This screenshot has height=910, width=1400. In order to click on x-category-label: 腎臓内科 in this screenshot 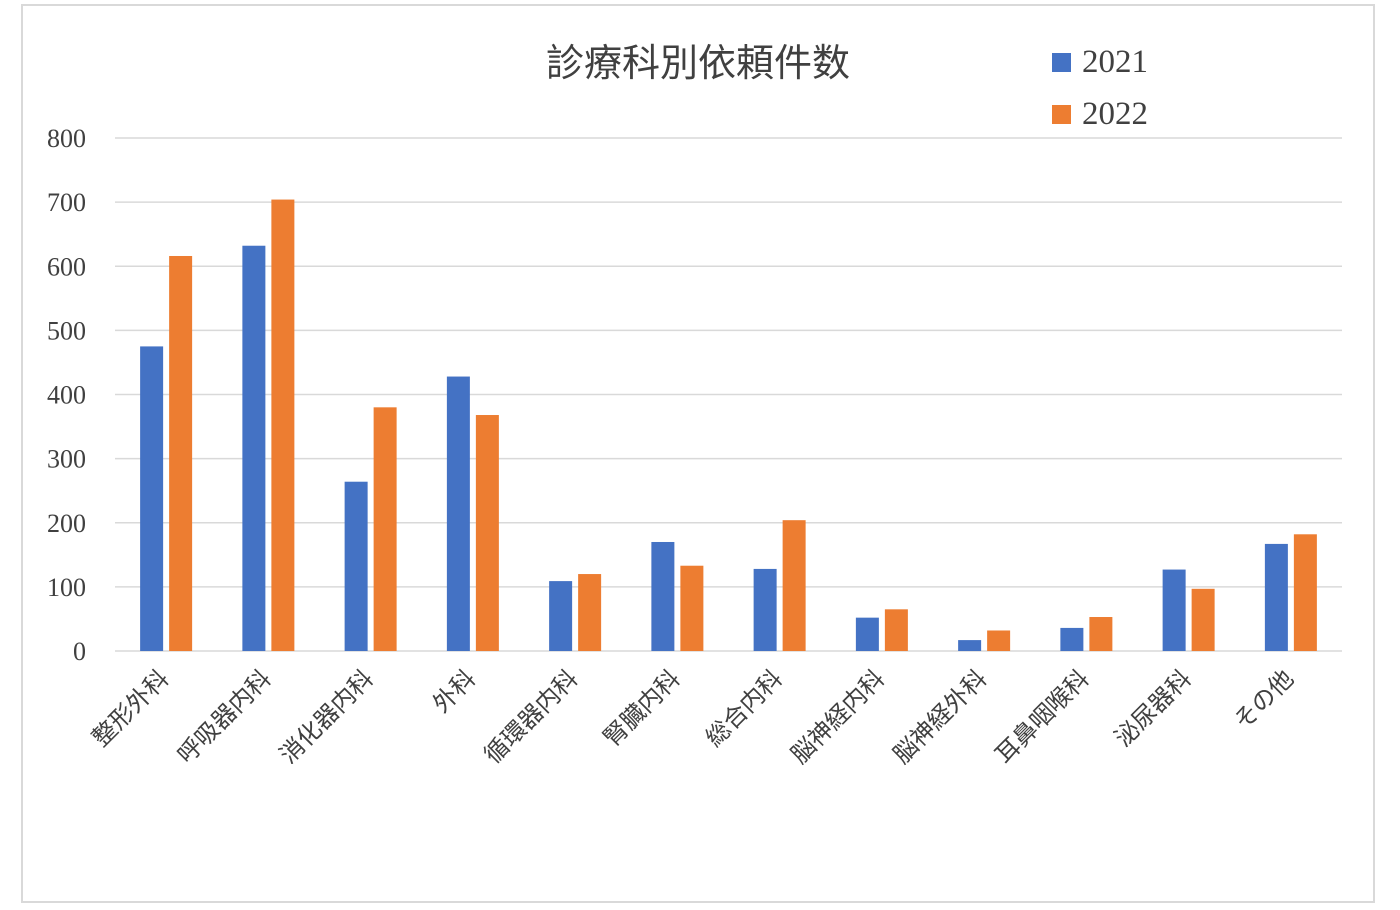, I will do `click(642, 708)`.